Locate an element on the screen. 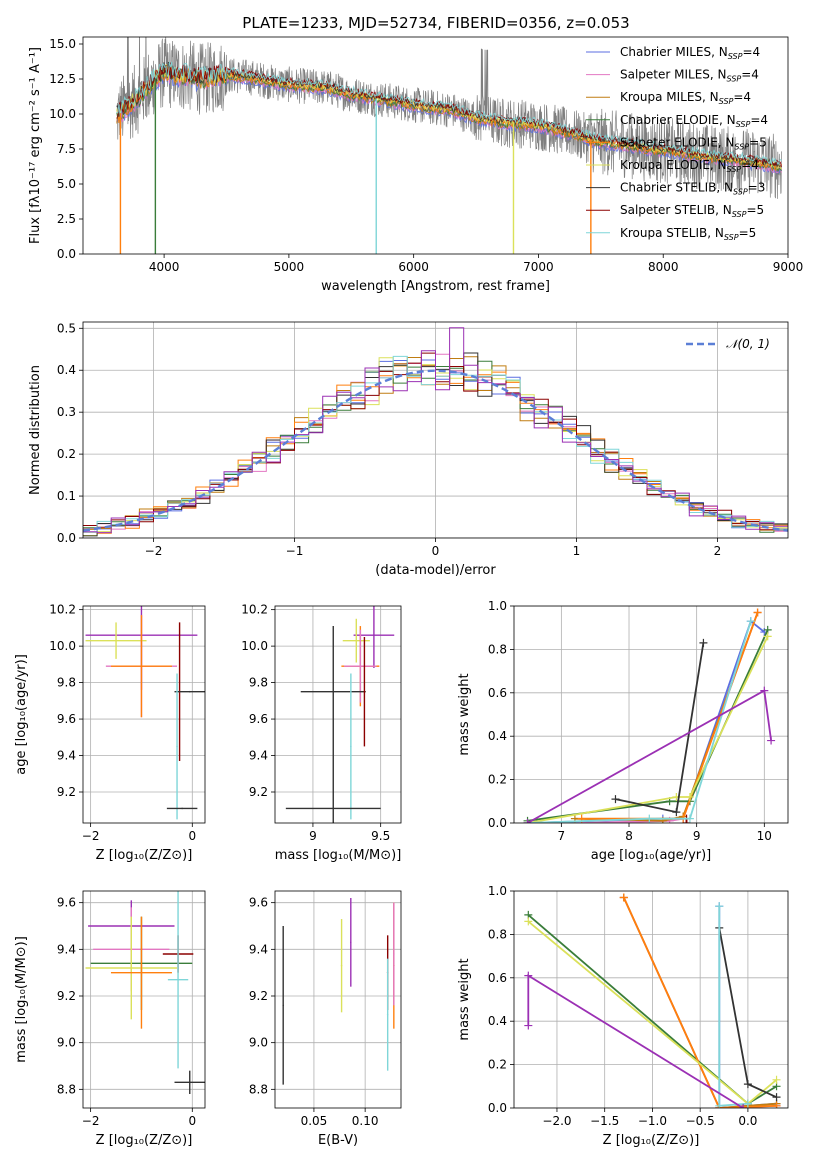  x-tick-label: 8000 is located at coordinates (663, 267).